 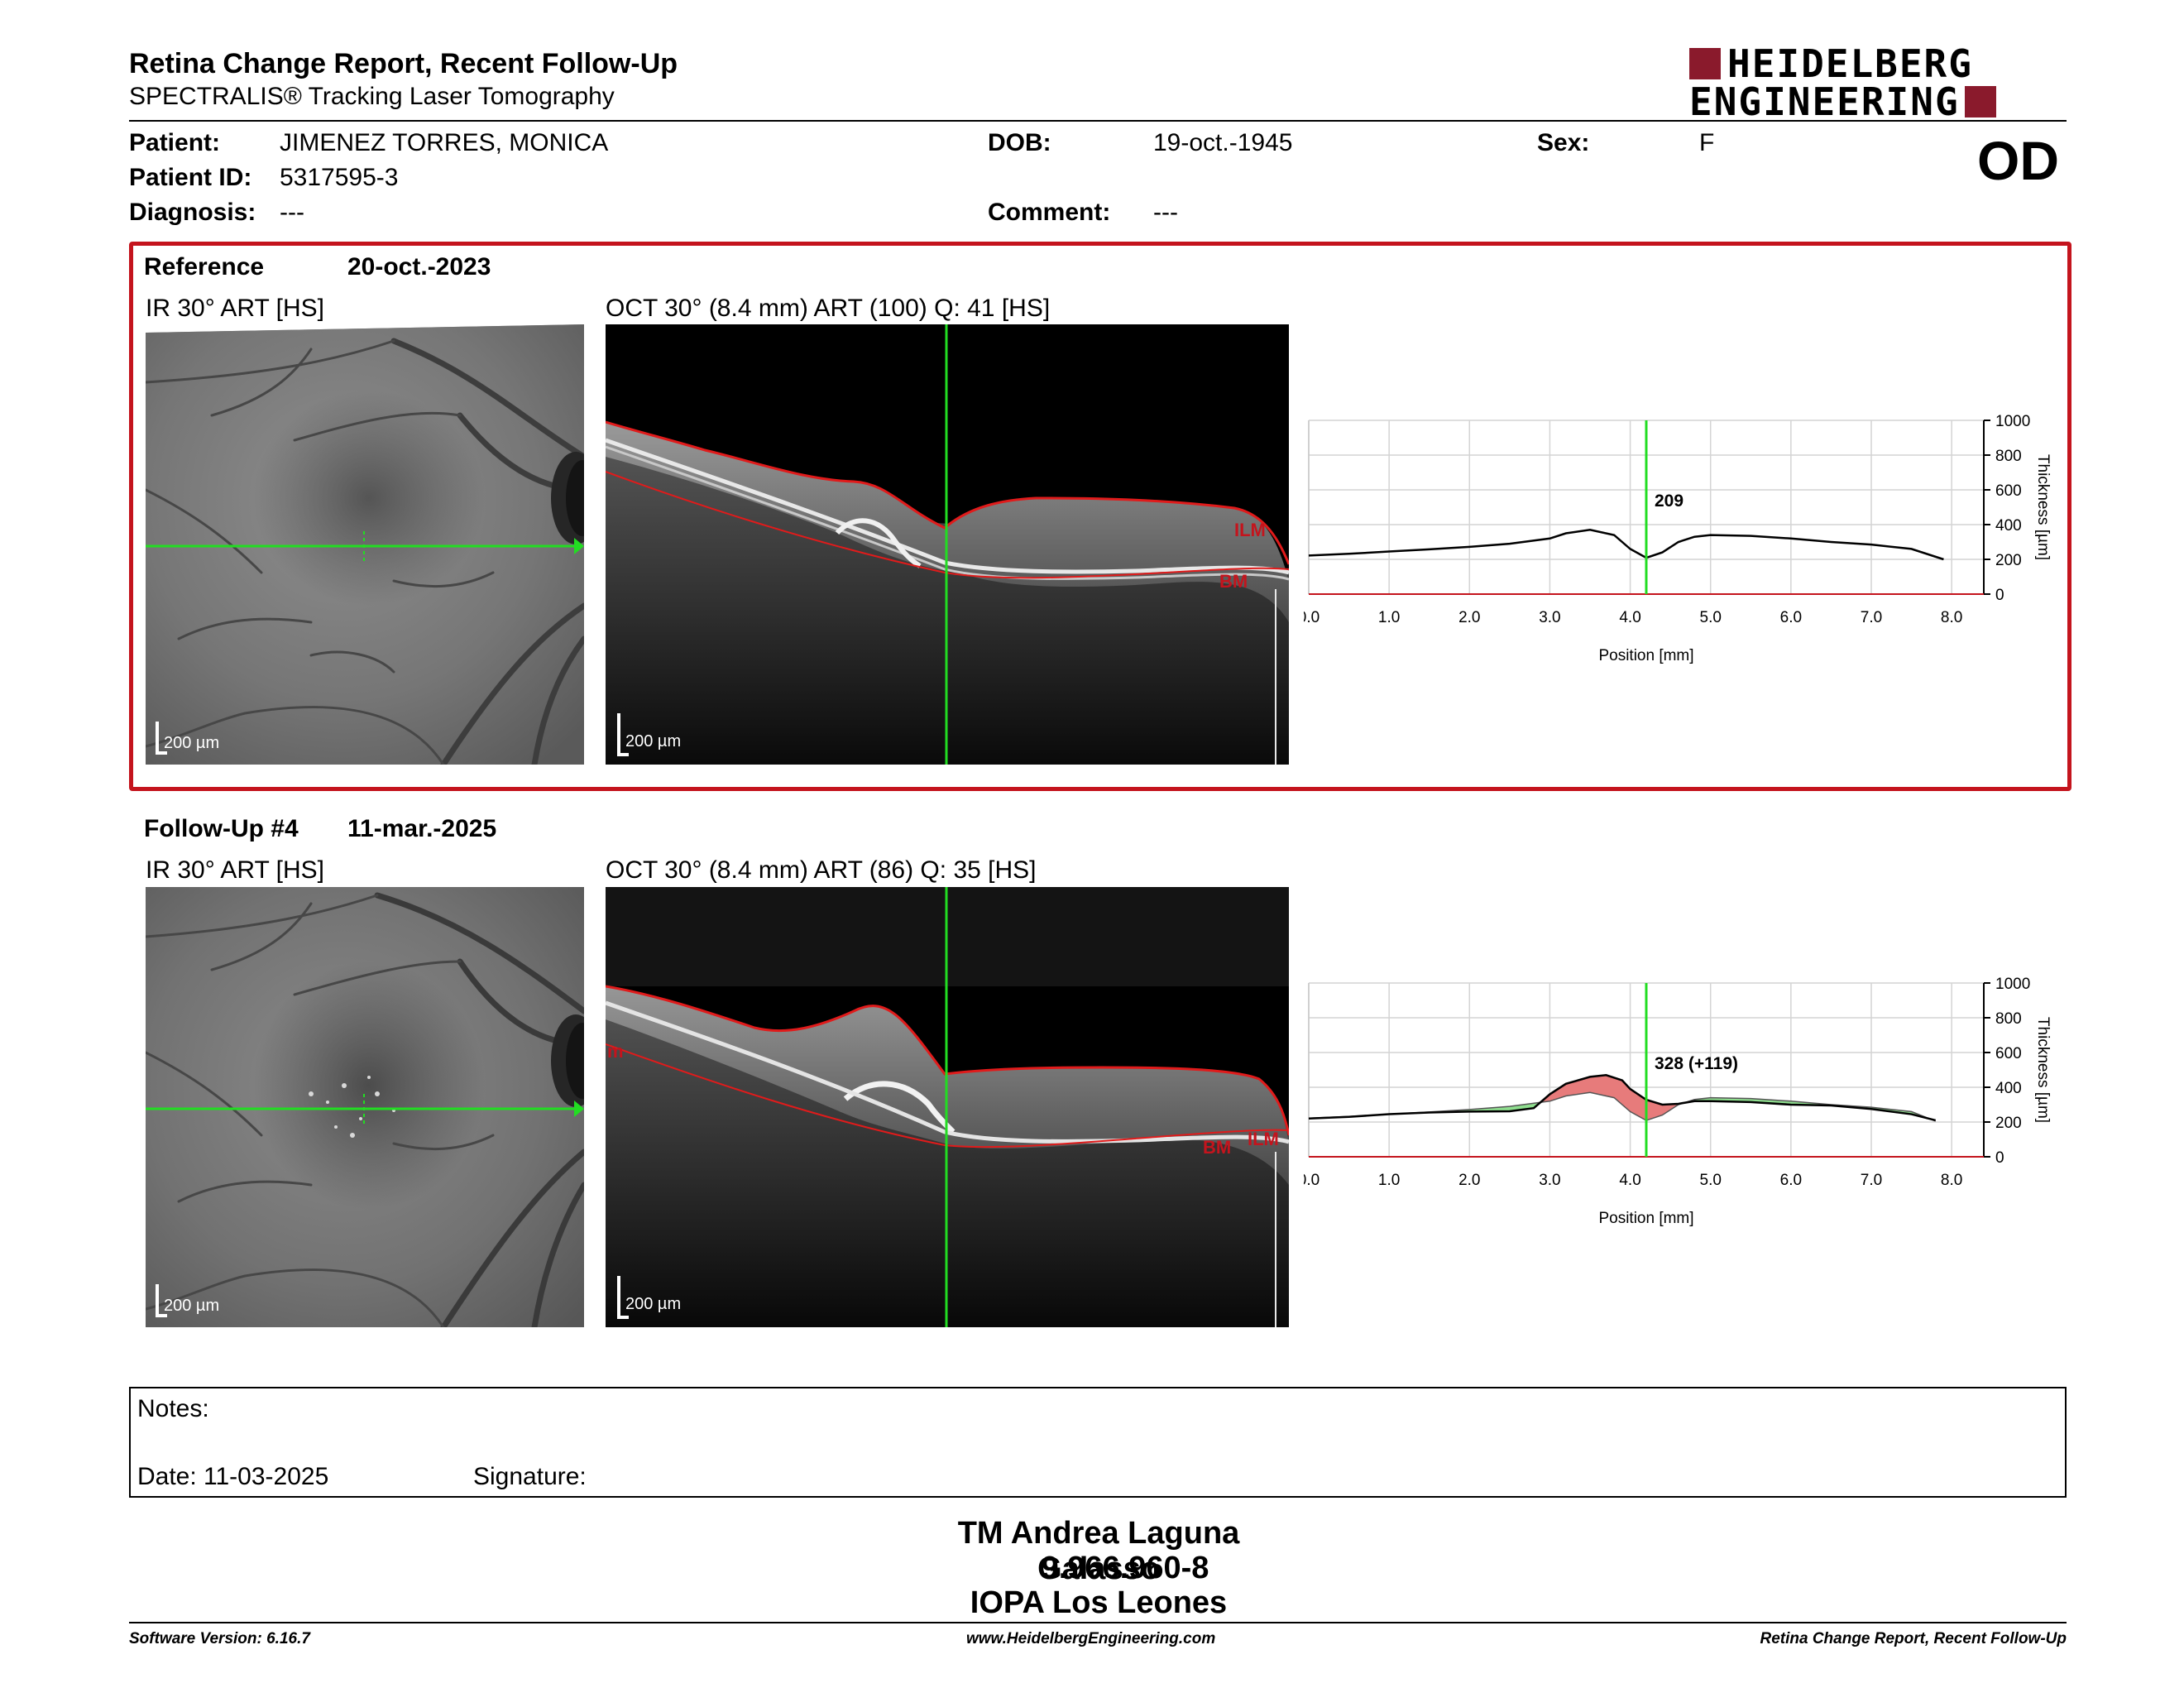 What do you see at coordinates (1019, 142) in the screenshot?
I see `dob-label: DOB:` at bounding box center [1019, 142].